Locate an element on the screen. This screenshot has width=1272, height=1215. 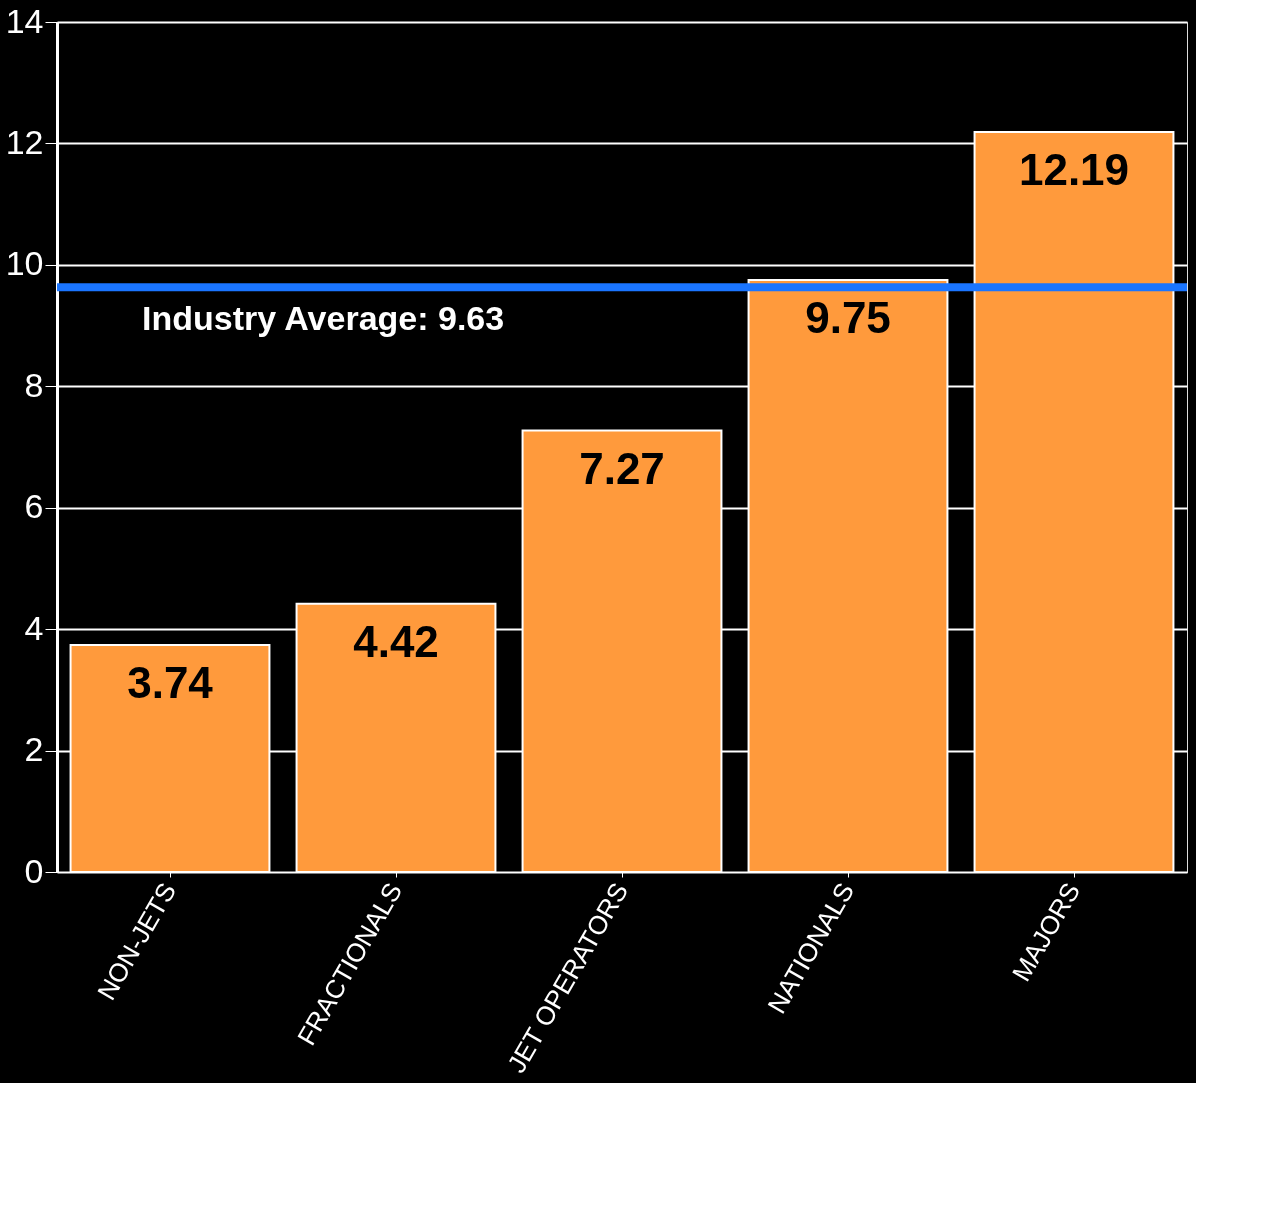
data-label: 4.42 is located at coordinates (396, 641).